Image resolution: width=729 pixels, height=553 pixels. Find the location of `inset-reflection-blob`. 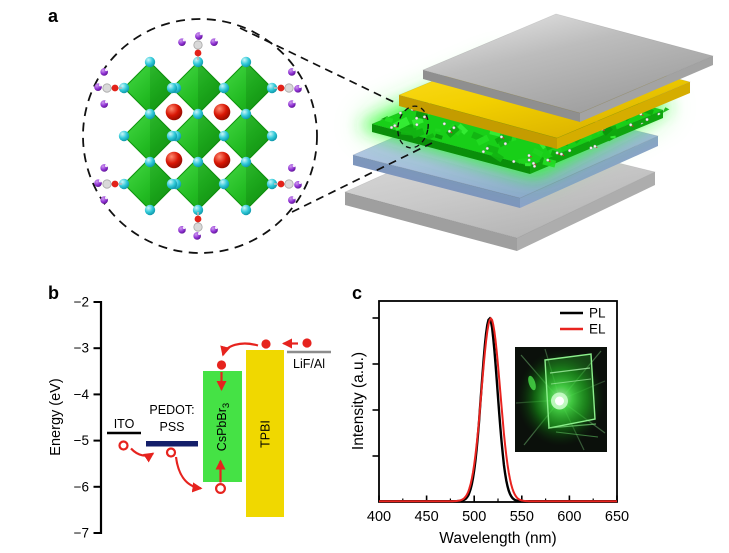

inset-reflection-blob is located at coordinates (532, 383).